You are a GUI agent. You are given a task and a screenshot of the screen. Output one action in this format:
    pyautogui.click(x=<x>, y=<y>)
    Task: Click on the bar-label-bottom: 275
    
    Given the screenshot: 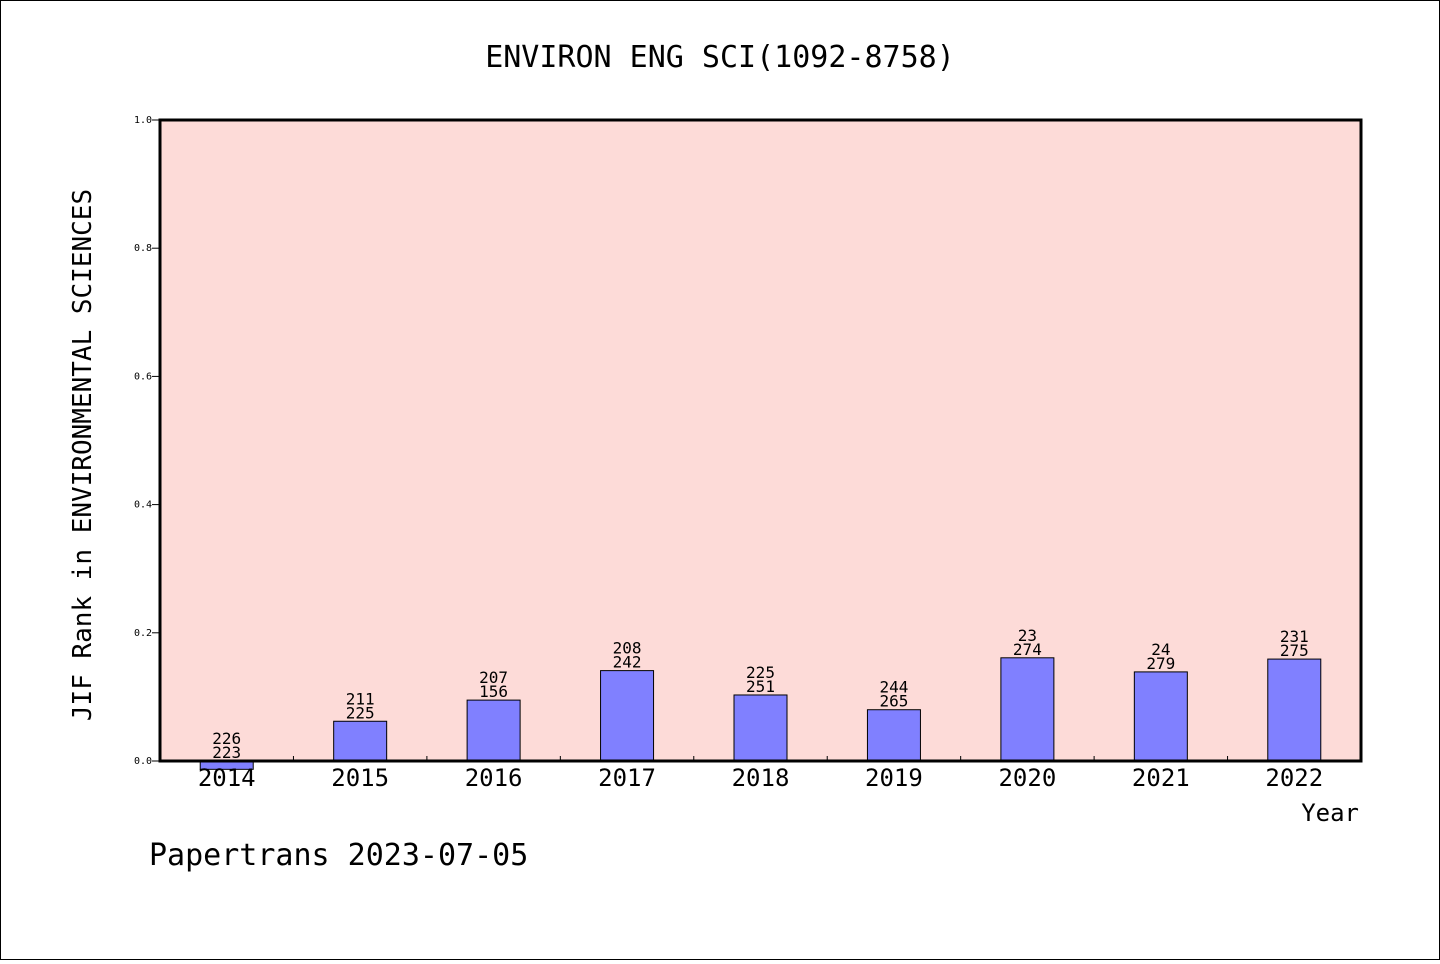 What is the action you would take?
    pyautogui.click(x=1294, y=650)
    